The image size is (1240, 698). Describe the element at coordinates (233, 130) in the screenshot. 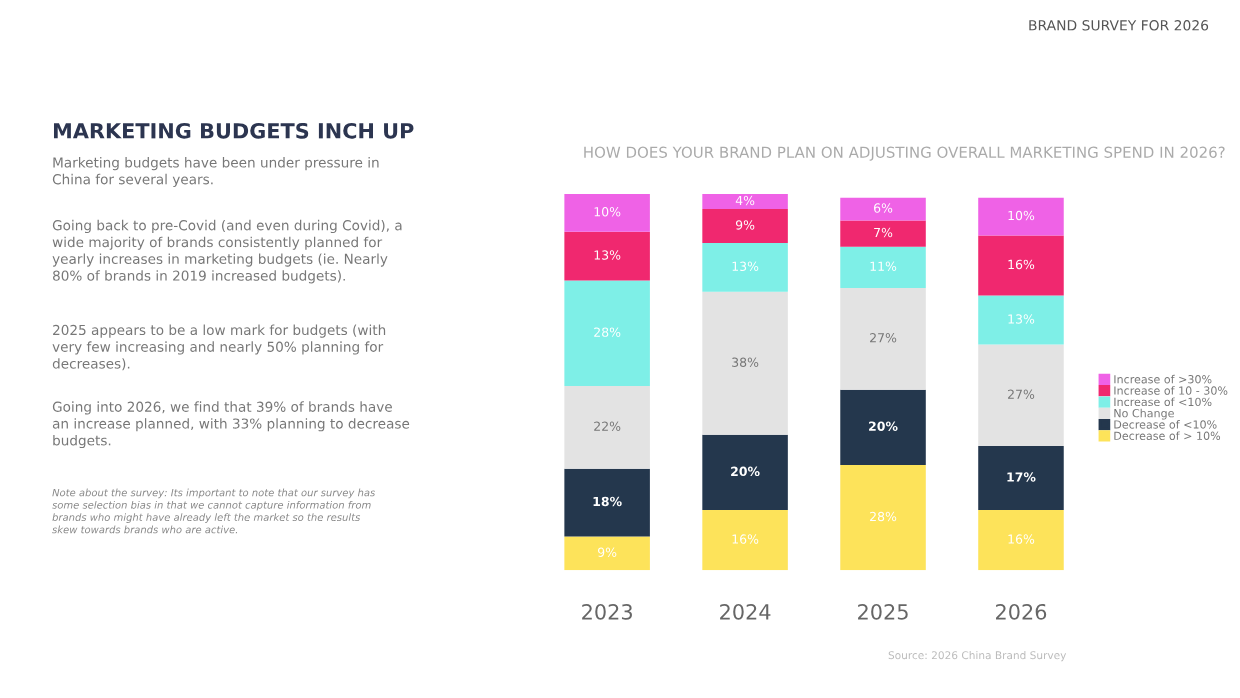

I see `text: MARKETING BUDGETS INCH UP` at that location.